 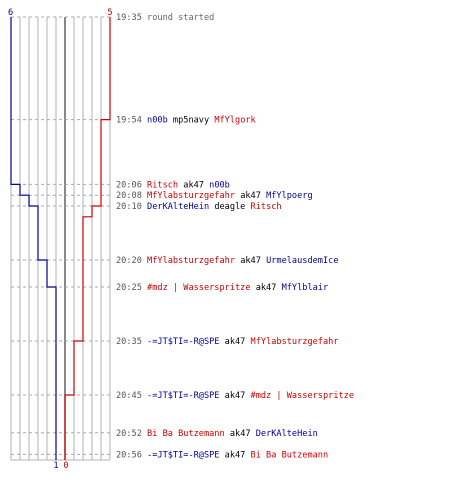 I want to click on event-killer: Ritsch, so click(x=165, y=185).